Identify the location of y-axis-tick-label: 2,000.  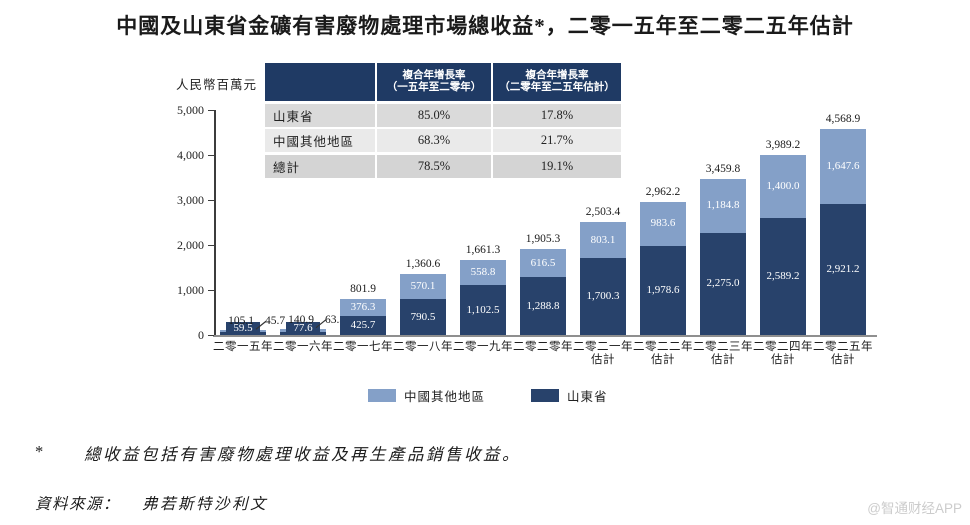
(190, 245).